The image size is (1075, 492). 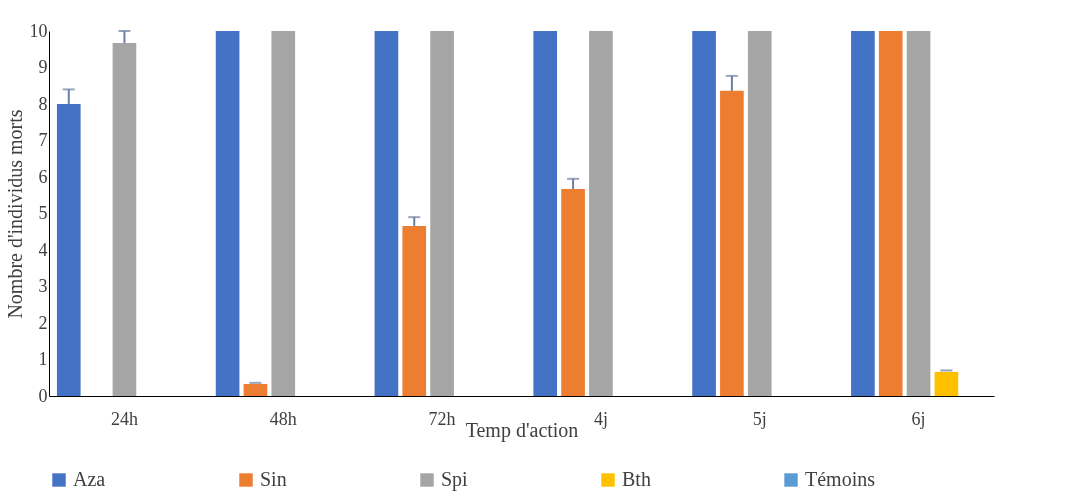 I want to click on y-axis-title: Nombre d'individus morts, so click(x=14, y=214).